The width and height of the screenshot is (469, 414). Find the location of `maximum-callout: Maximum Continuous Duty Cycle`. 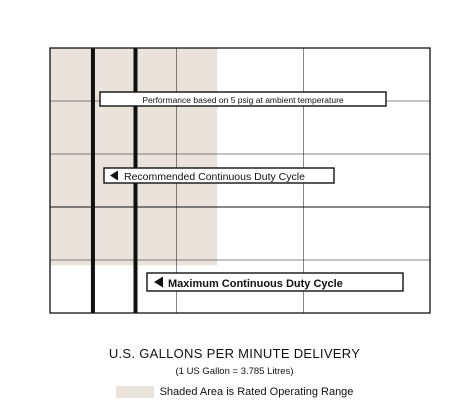

maximum-callout: Maximum Continuous Duty Cycle is located at coordinates (275, 282).